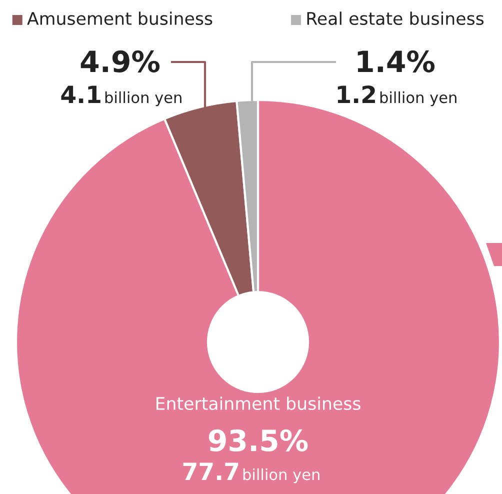  Describe the element at coordinates (120, 61) in the screenshot. I see `data-label: 4.9%` at that location.